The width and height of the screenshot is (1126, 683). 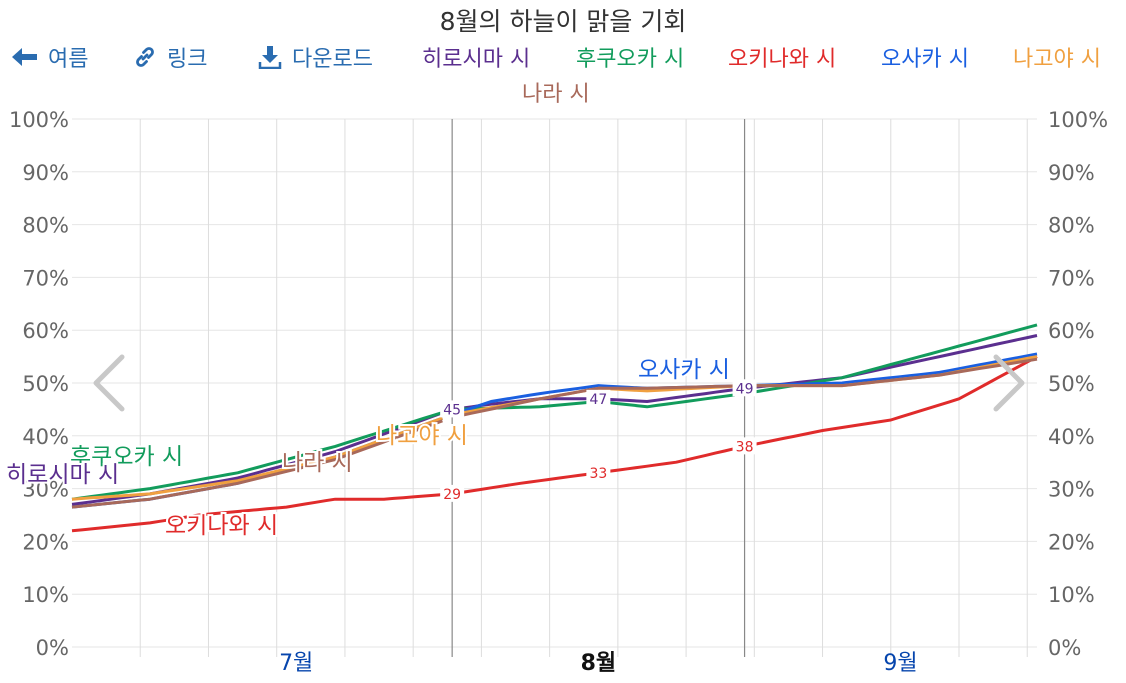 I want to click on legend-label: 나라 시, so click(x=556, y=94).